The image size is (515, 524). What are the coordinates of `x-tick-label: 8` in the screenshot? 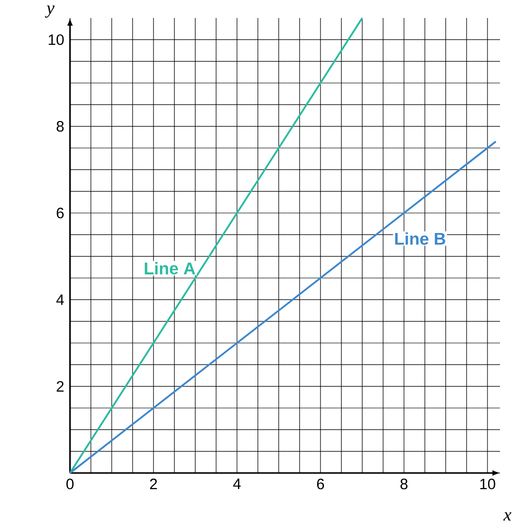 It's located at (404, 484).